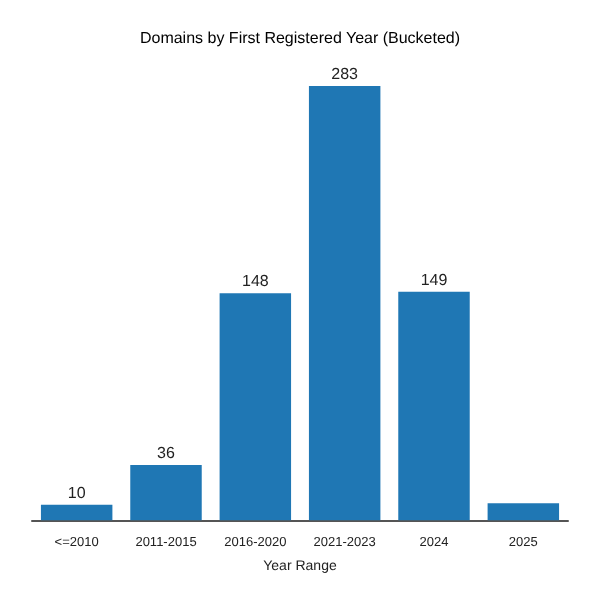  I want to click on data-label: 148, so click(255, 281).